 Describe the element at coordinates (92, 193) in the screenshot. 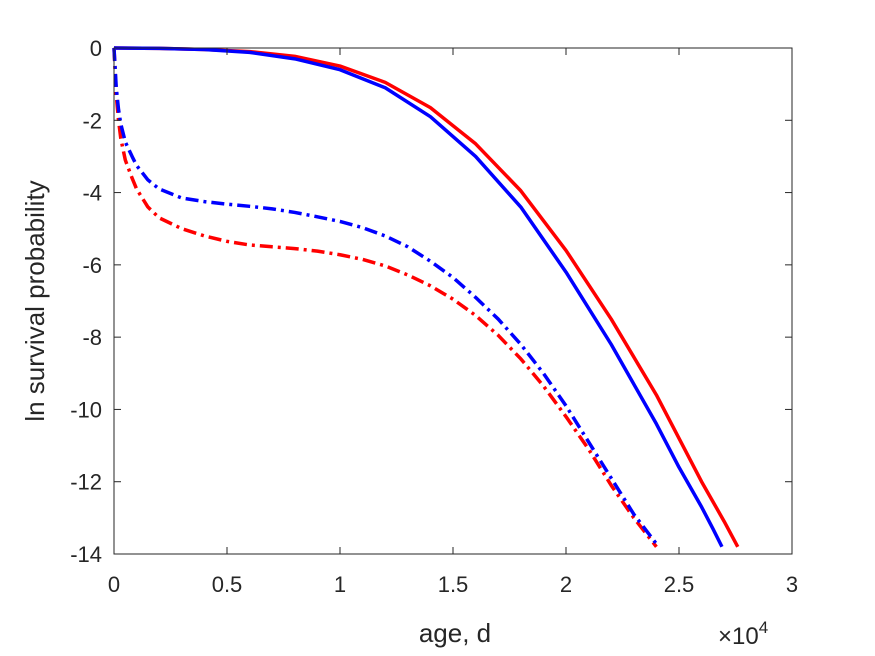

I see `y-tick-label: -4` at that location.